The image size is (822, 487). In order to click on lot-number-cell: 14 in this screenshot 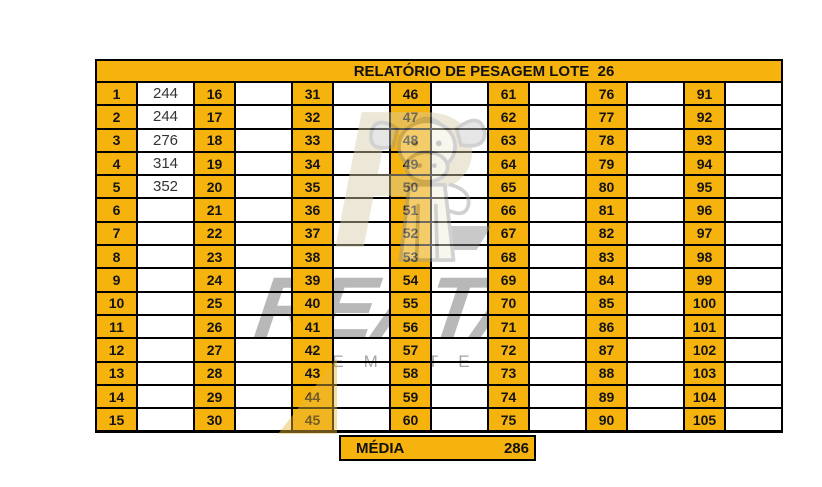, I will do `click(116, 396)`.